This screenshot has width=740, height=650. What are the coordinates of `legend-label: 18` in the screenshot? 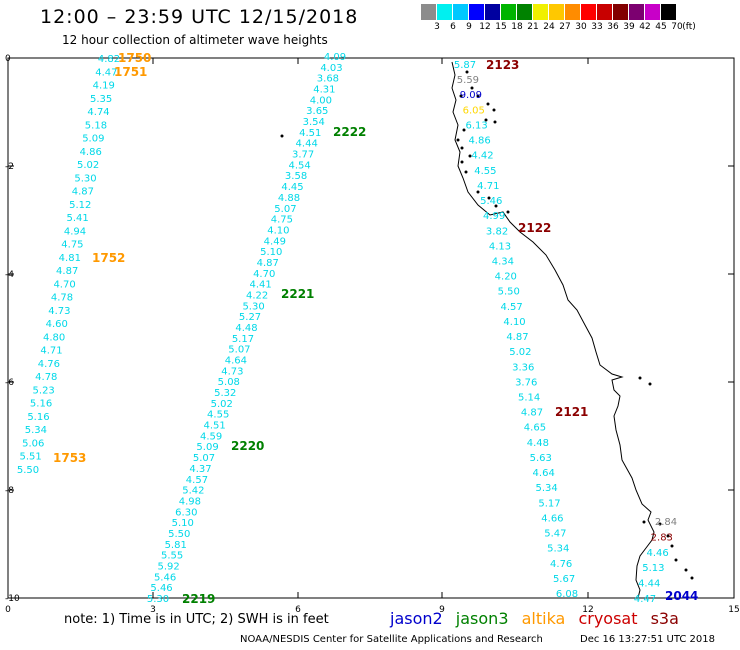 It's located at (517, 27).